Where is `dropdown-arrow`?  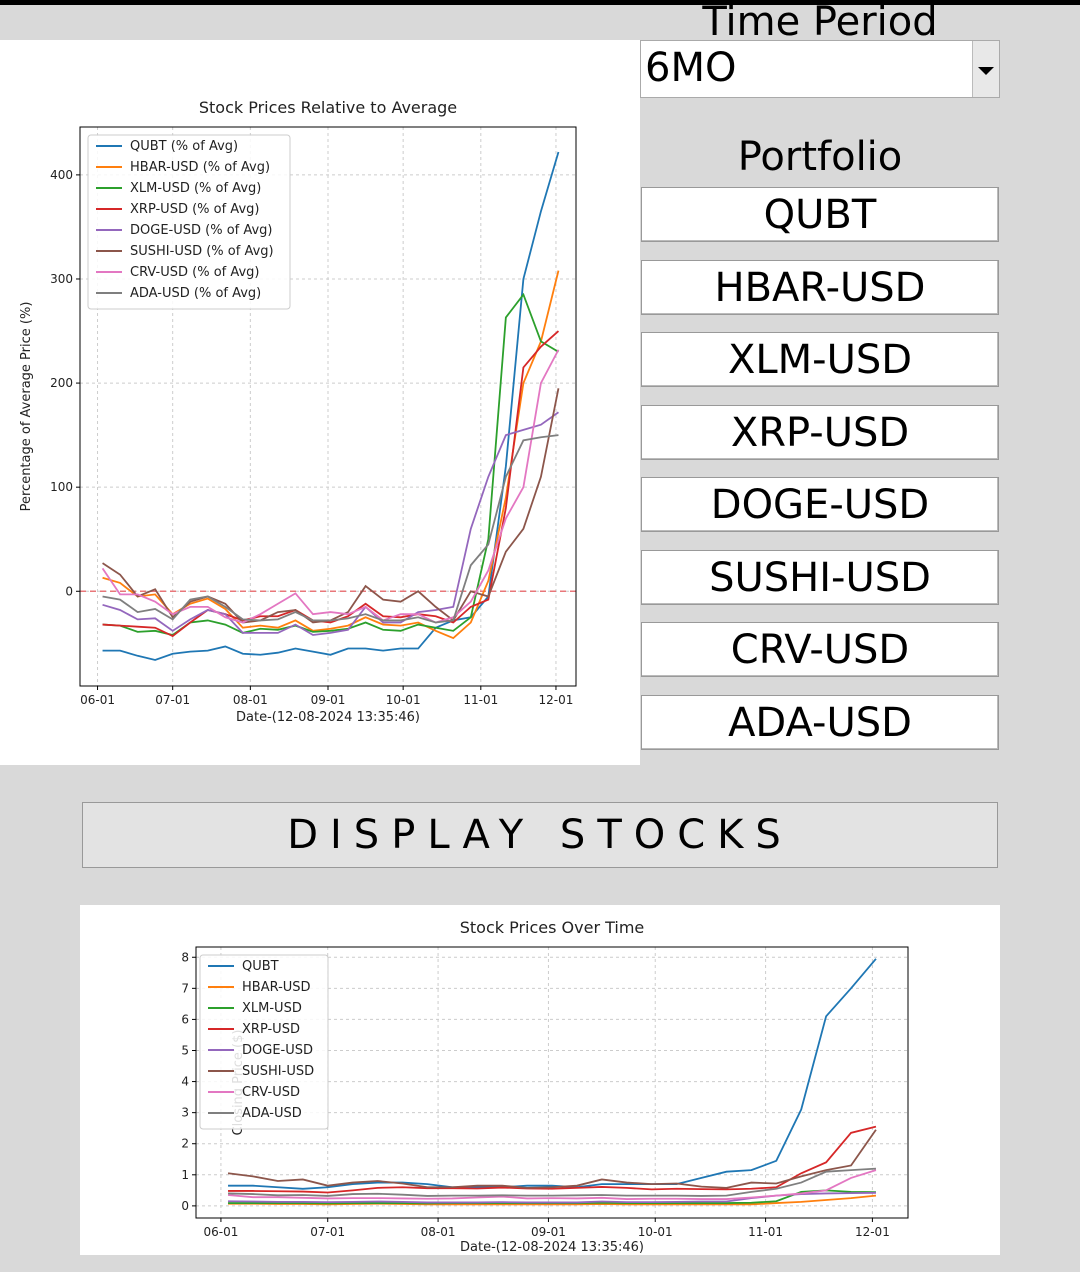
dropdown-arrow is located at coordinates (985, 69).